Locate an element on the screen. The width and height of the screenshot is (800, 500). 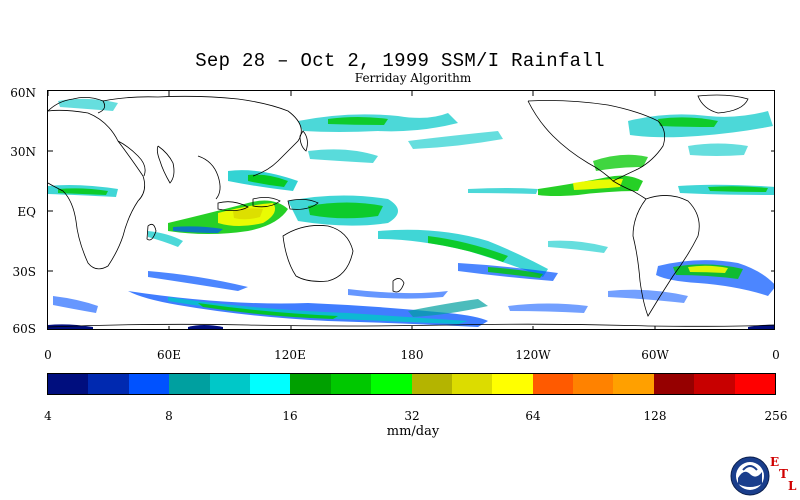
lat-label-60s: 60S is located at coordinates (24, 329).